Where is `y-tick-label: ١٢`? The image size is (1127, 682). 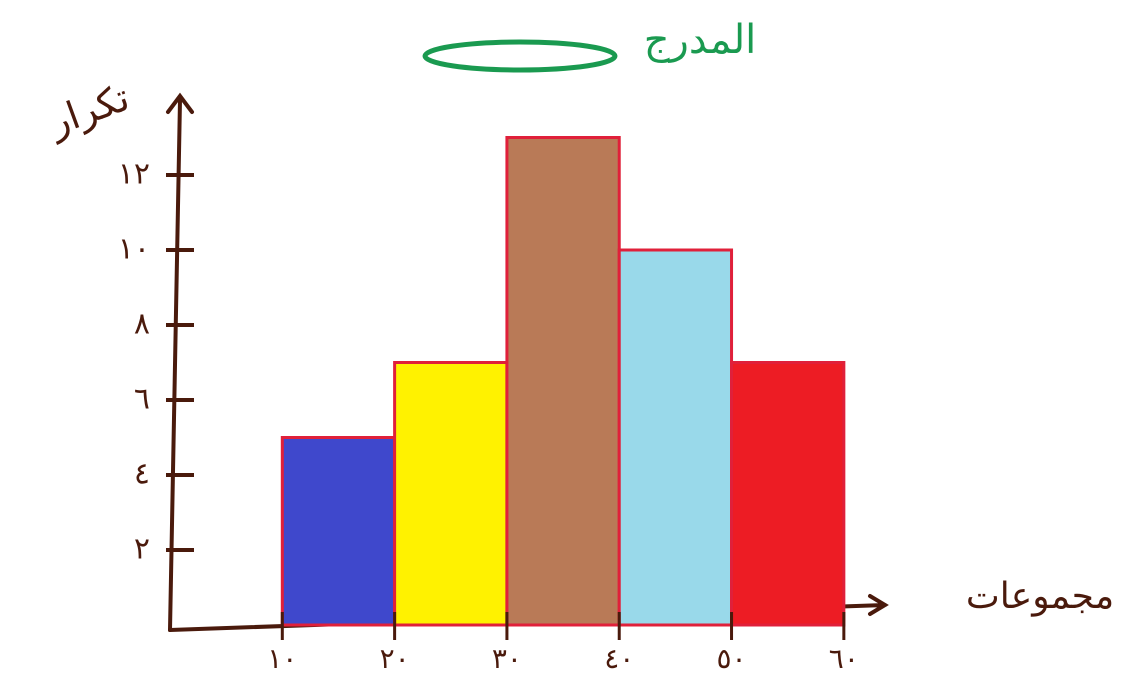 y-tick-label: ١٢ is located at coordinates (134, 174).